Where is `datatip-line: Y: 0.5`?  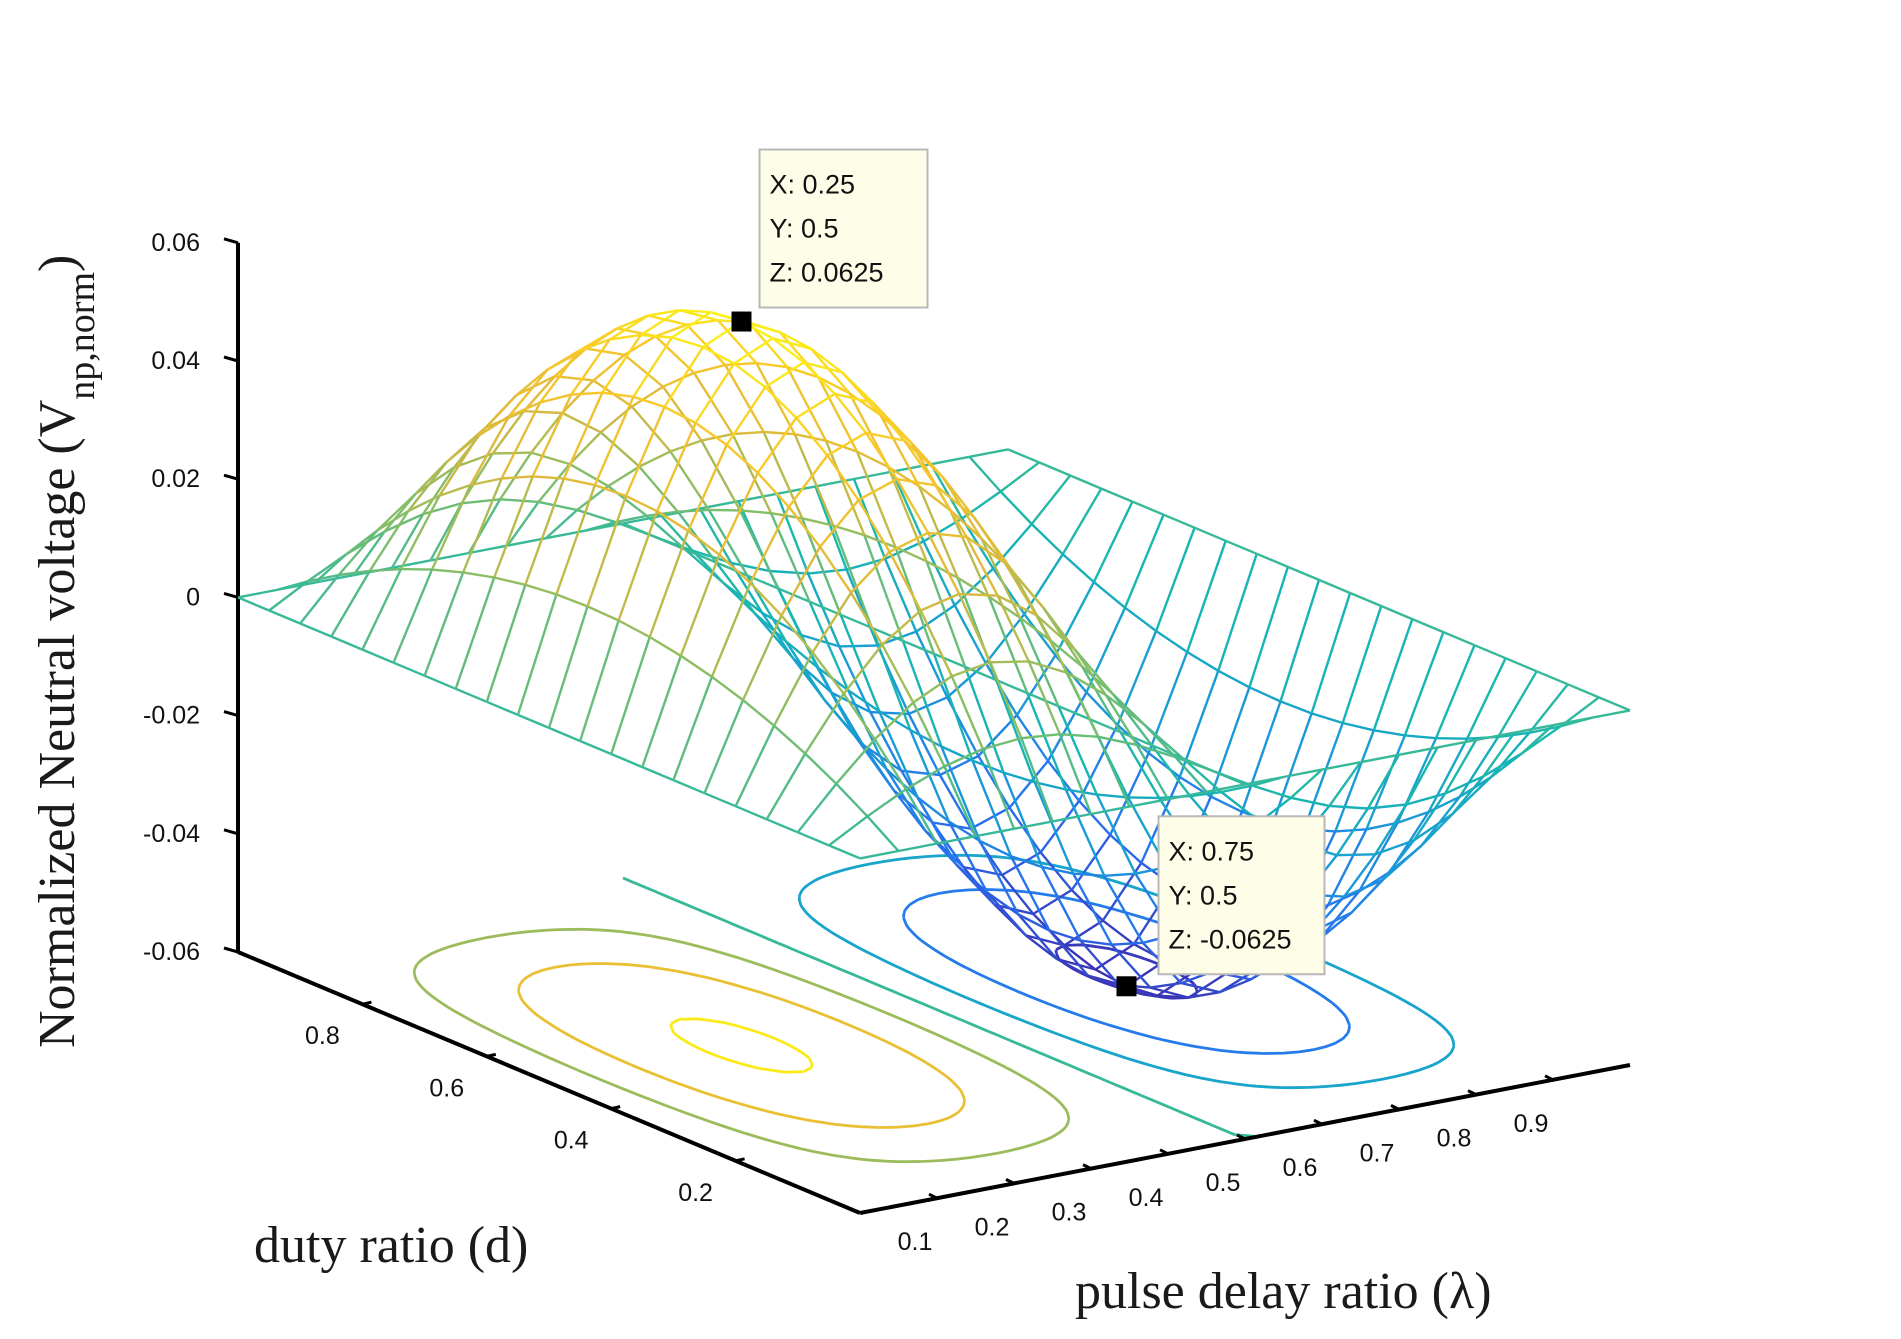
datatip-line: Y: 0.5 is located at coordinates (804, 229).